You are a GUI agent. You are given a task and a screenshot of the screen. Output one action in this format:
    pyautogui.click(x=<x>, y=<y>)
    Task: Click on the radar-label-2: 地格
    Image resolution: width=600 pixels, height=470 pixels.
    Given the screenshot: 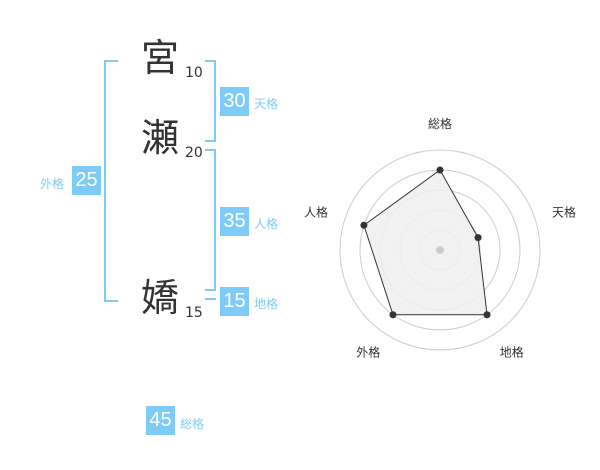 What is the action you would take?
    pyautogui.click(x=512, y=352)
    